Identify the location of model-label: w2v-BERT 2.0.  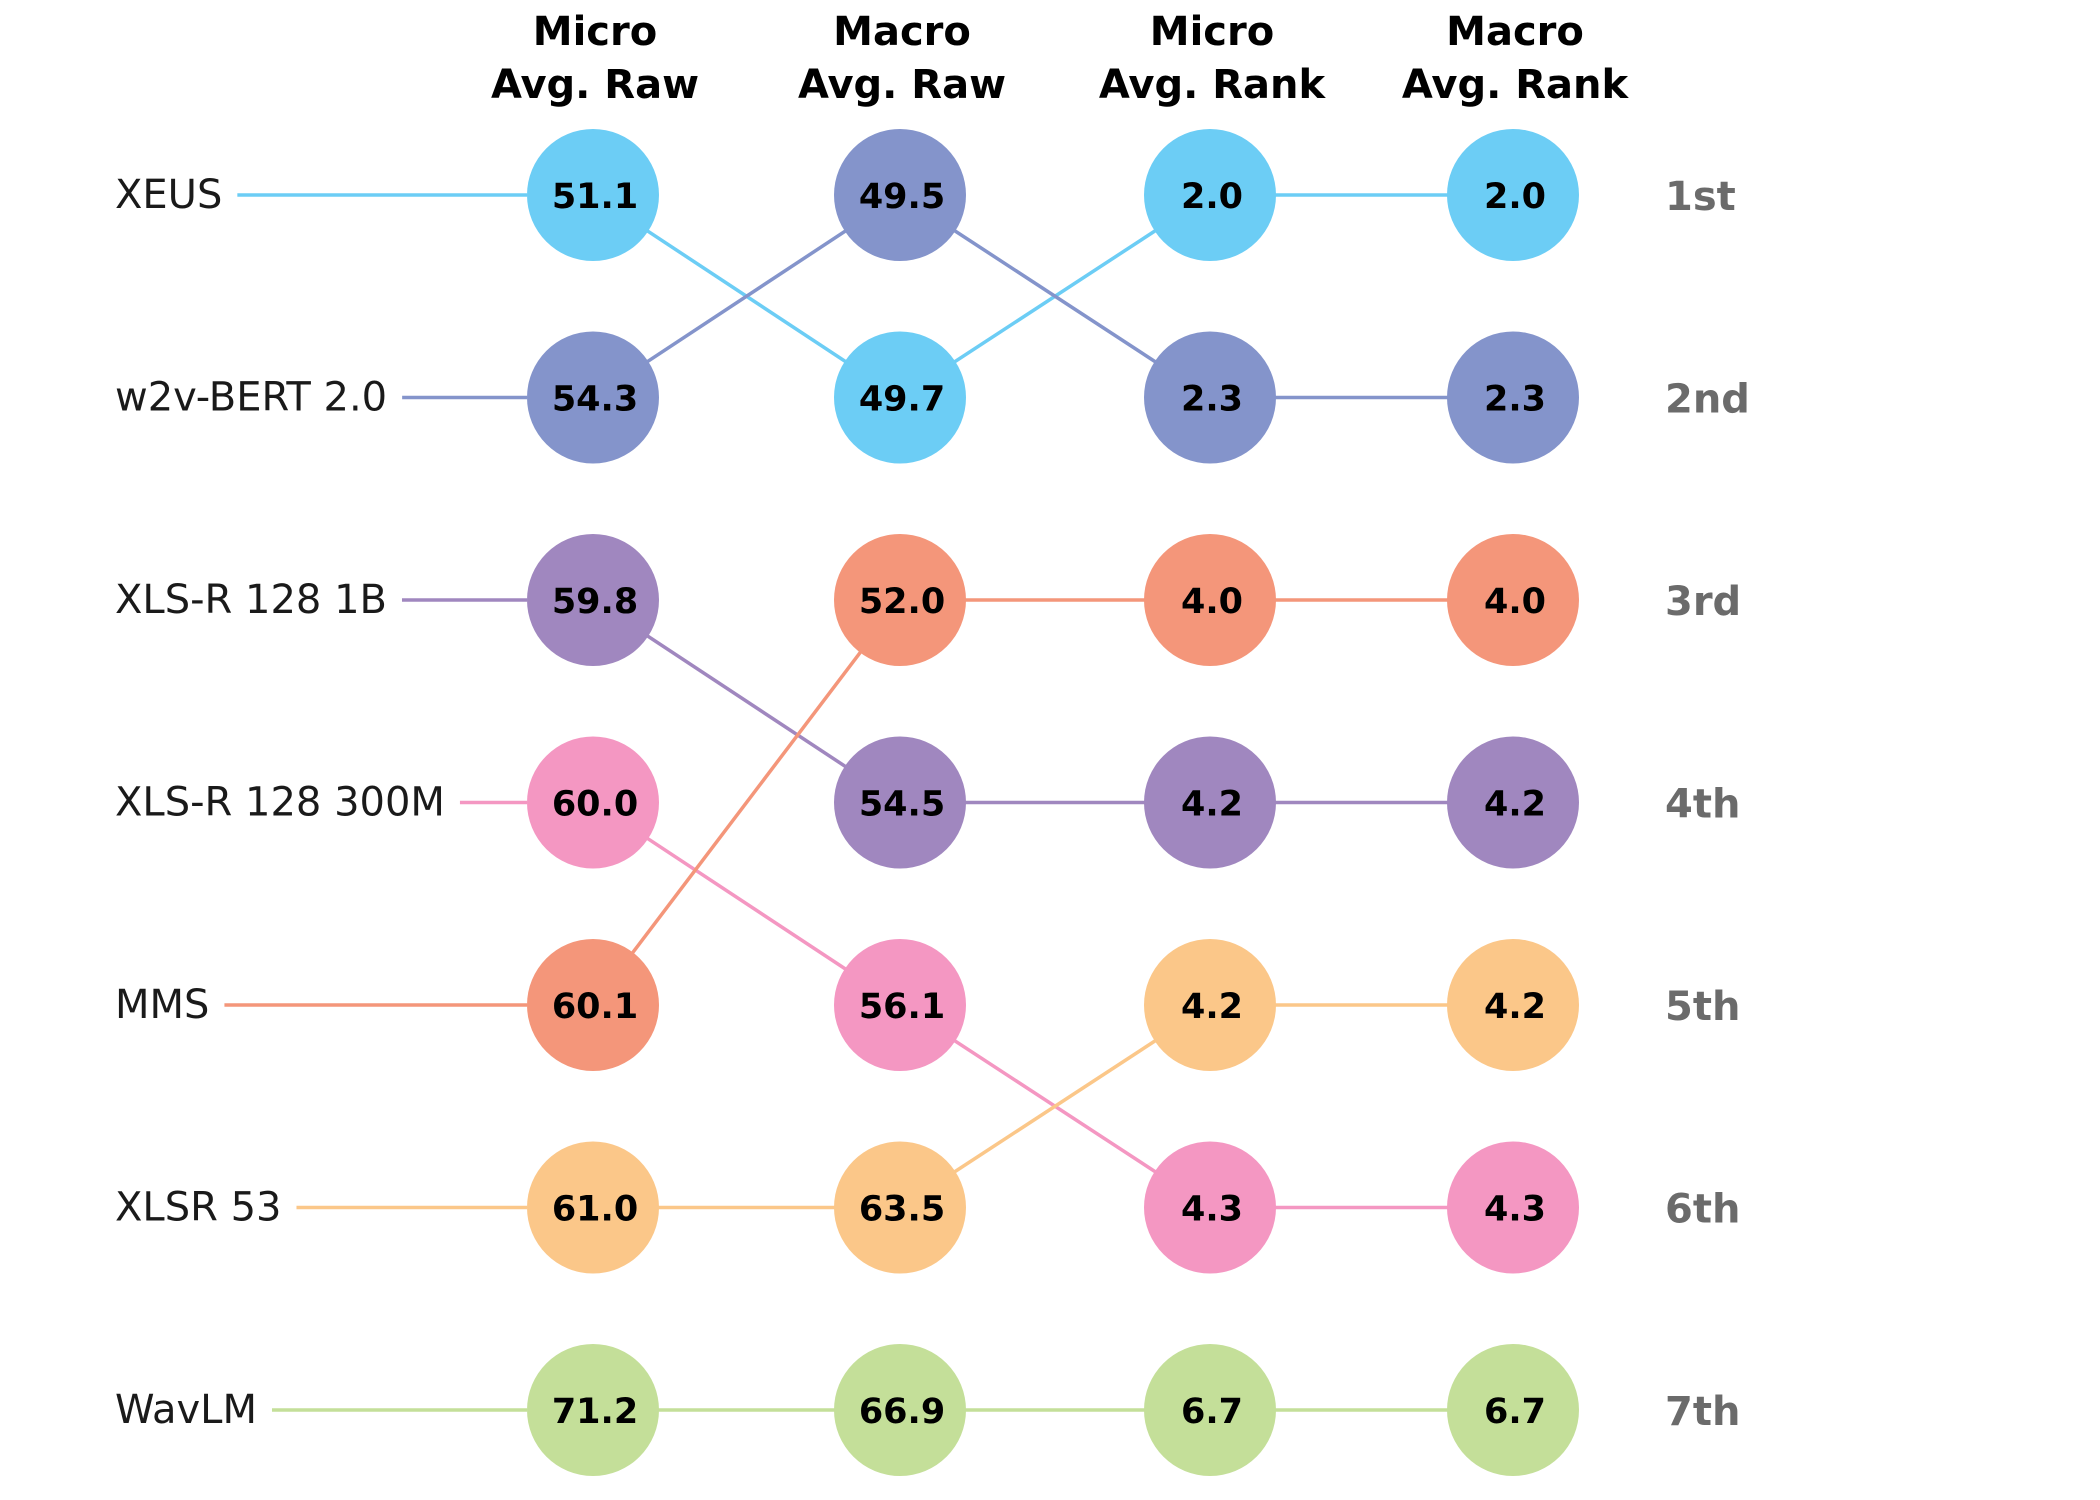
(251, 398).